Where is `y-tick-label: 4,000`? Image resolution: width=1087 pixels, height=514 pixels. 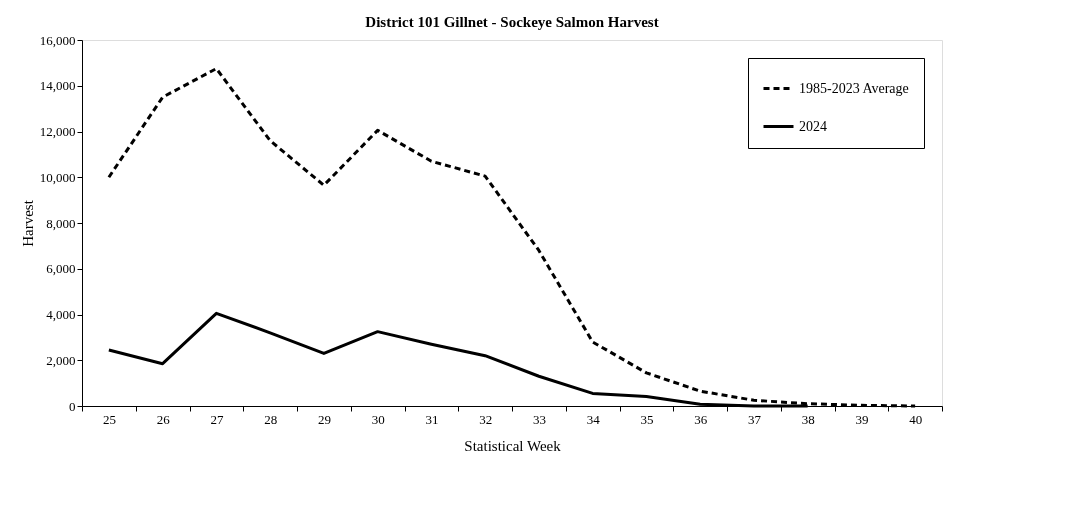 y-tick-label: 4,000 is located at coordinates (61, 314).